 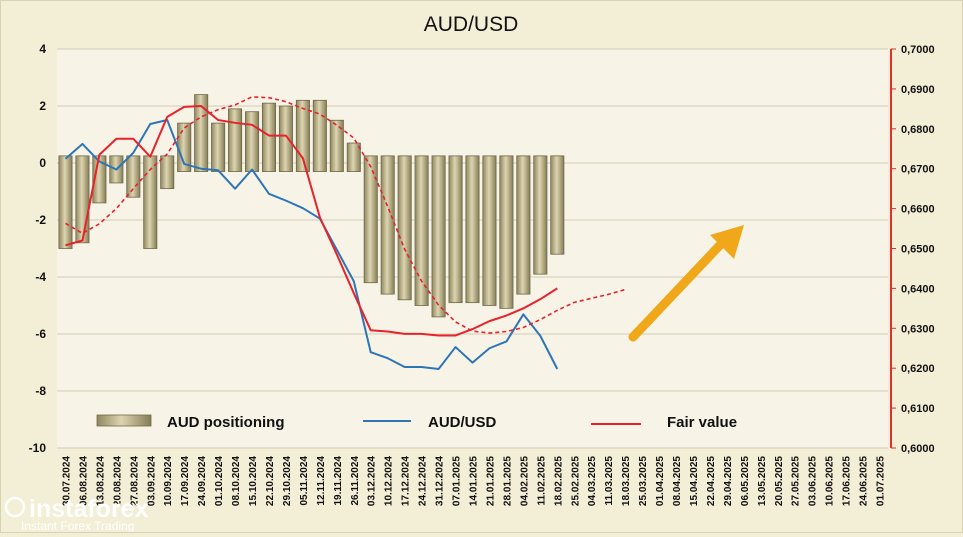 What do you see at coordinates (304, 481) in the screenshot?
I see `x-axis-date-label: 05.11.2024` at bounding box center [304, 481].